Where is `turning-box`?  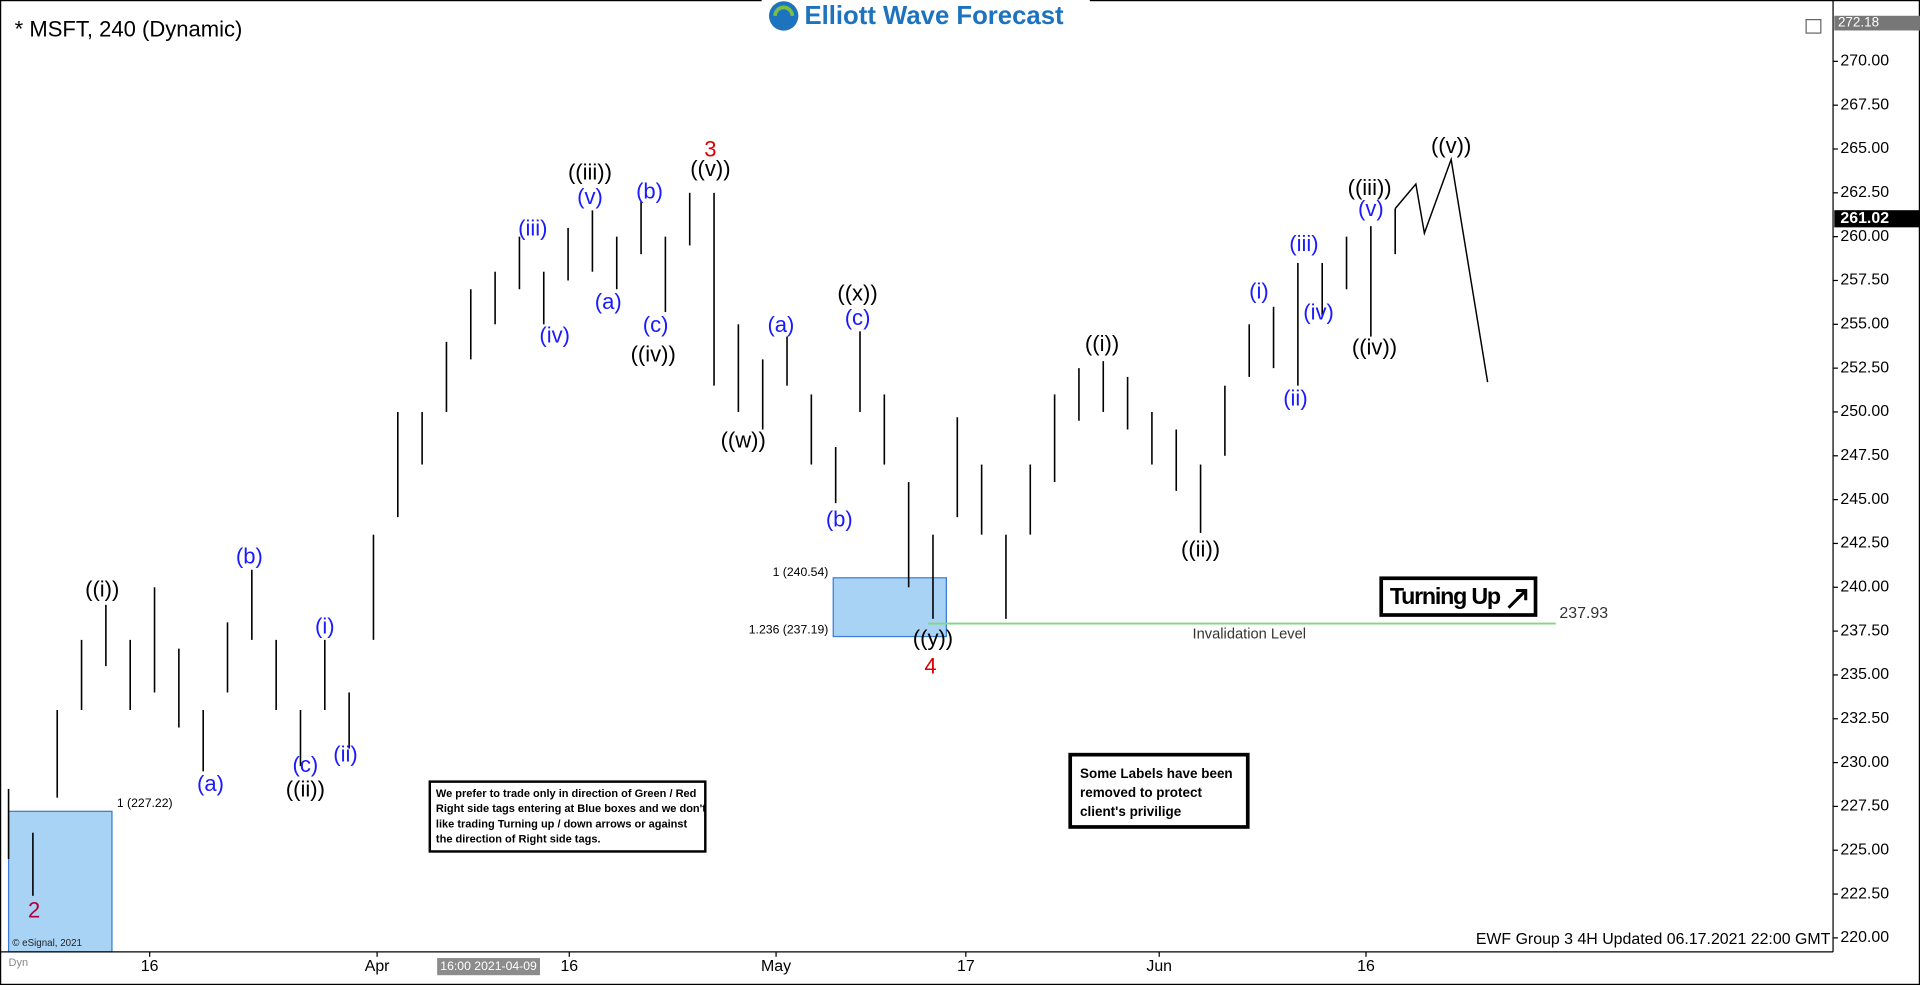
turning-box is located at coordinates (1458, 596).